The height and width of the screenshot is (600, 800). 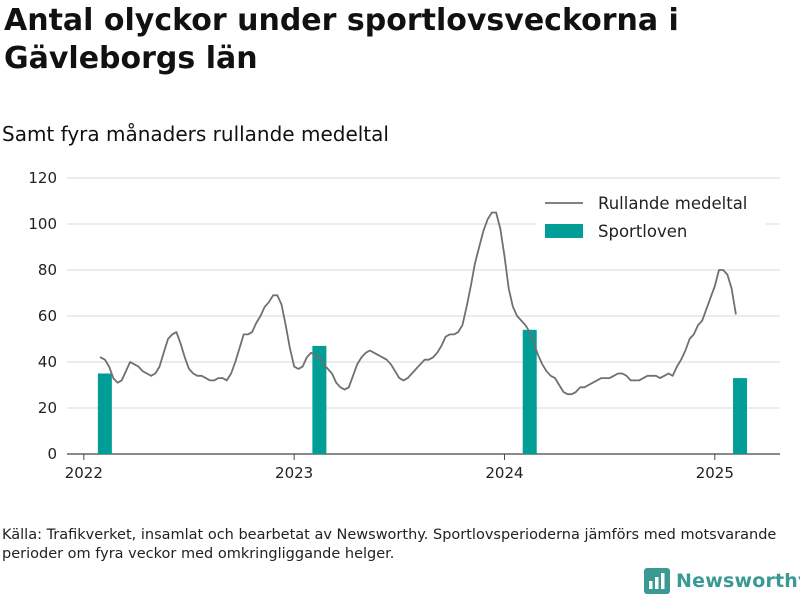 I want to click on legend-bar-swatch, so click(x=564, y=231).